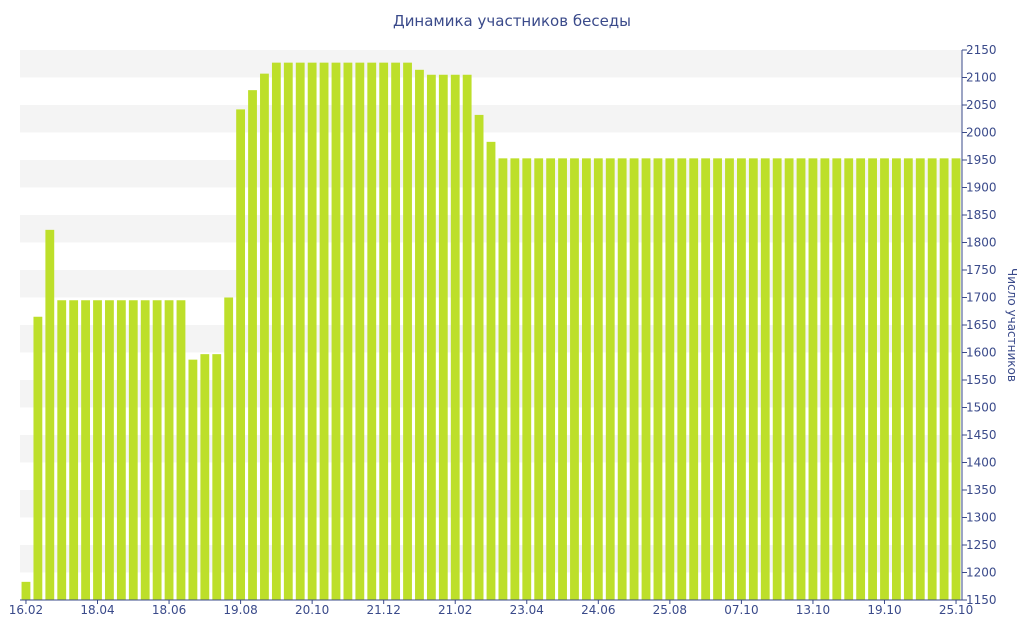 Image resolution: width=1024 pixels, height=640 pixels. What do you see at coordinates (981, 188) in the screenshot?
I see `y-tick-label: 1900` at bounding box center [981, 188].